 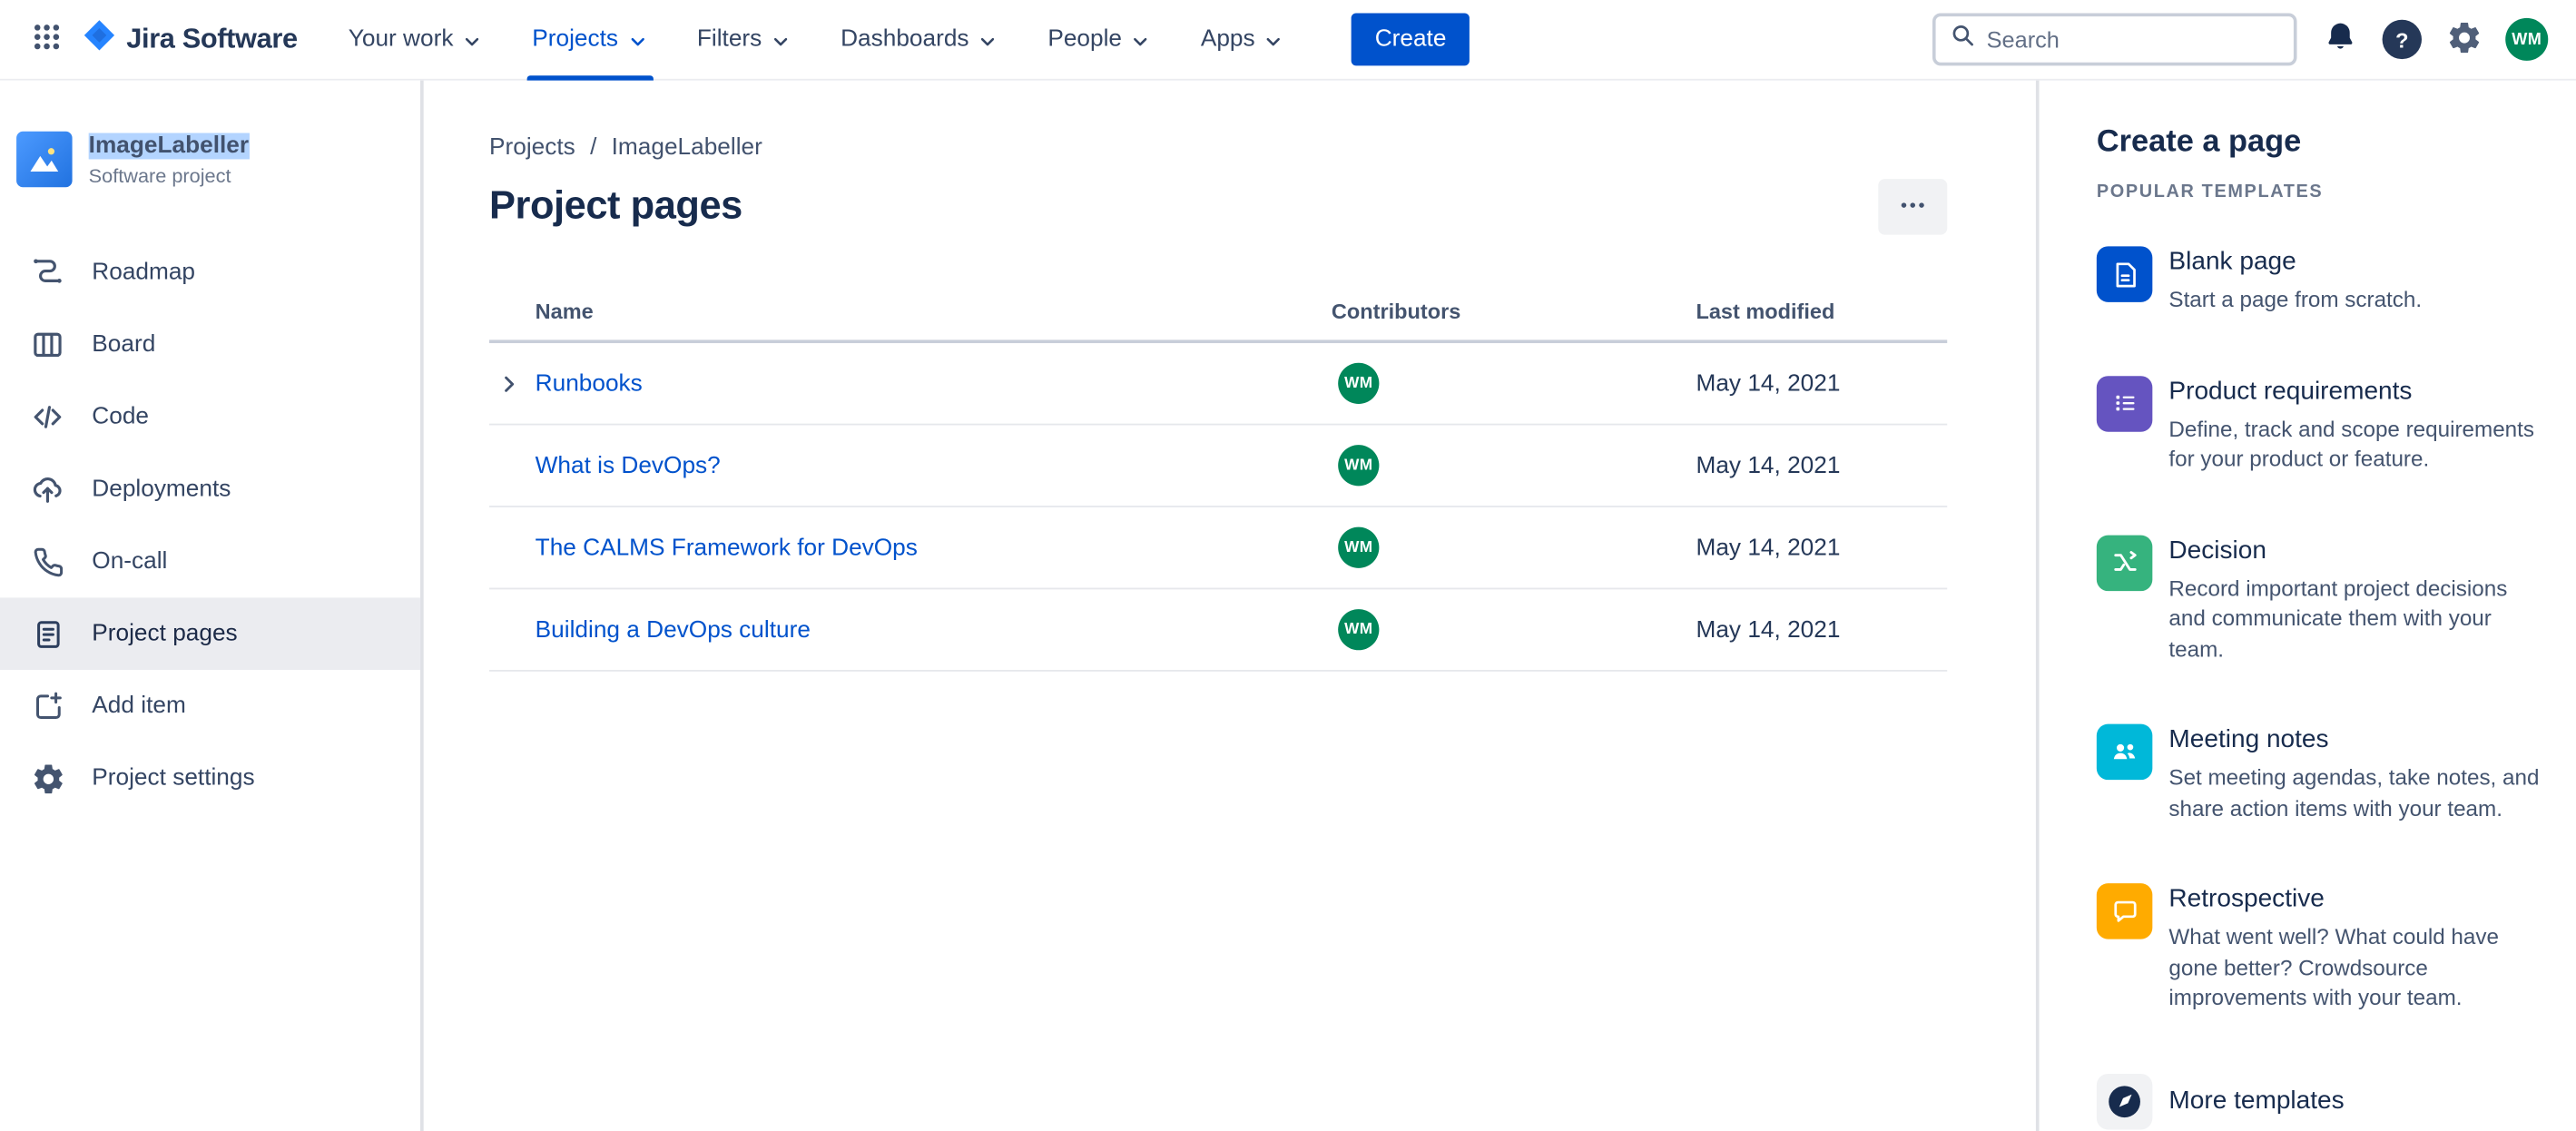 I want to click on blank-page-icon, so click(x=2124, y=274).